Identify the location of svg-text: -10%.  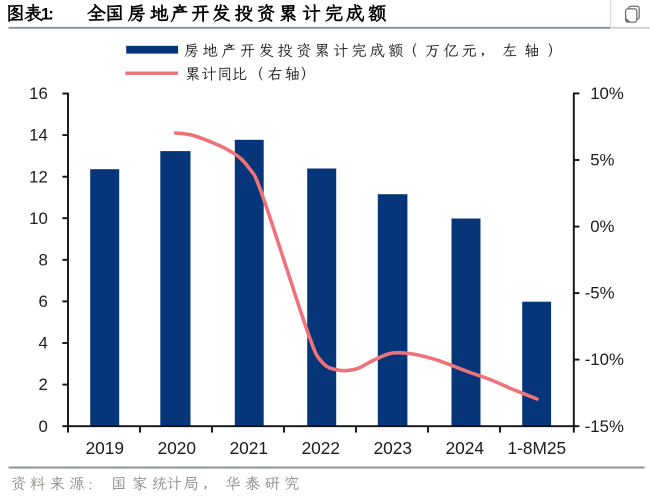
(604, 359).